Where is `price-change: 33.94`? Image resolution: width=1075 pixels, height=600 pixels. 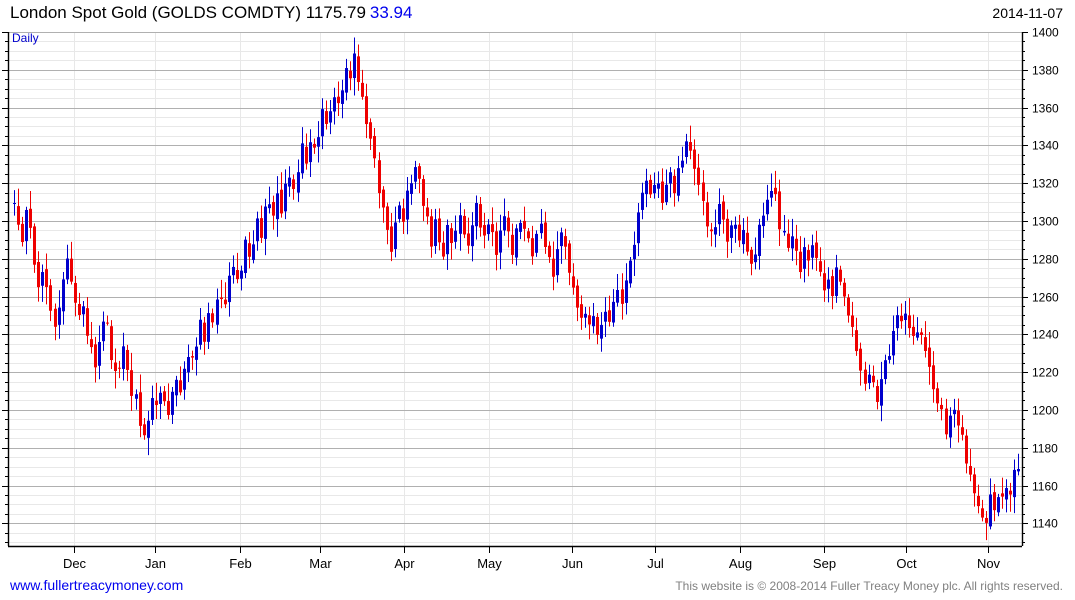
price-change: 33.94 is located at coordinates (391, 12).